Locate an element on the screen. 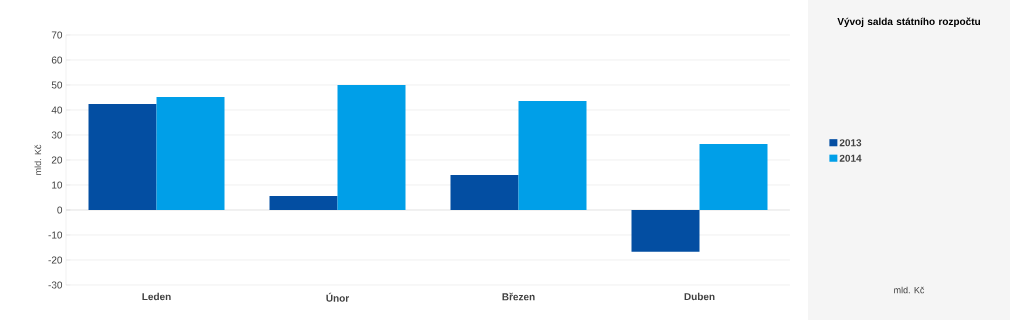 The width and height of the screenshot is (1010, 320). y-axis-title: mld. Kč is located at coordinates (38, 159).